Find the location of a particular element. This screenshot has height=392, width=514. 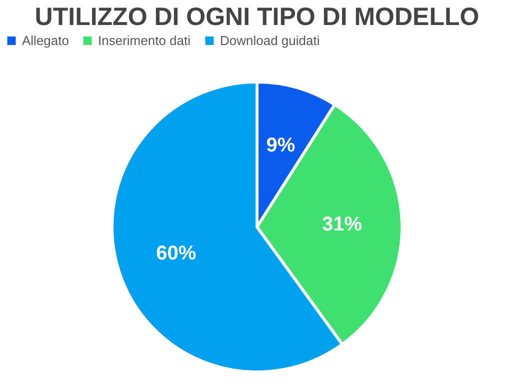

legend-label: Download guidati is located at coordinates (270, 40).